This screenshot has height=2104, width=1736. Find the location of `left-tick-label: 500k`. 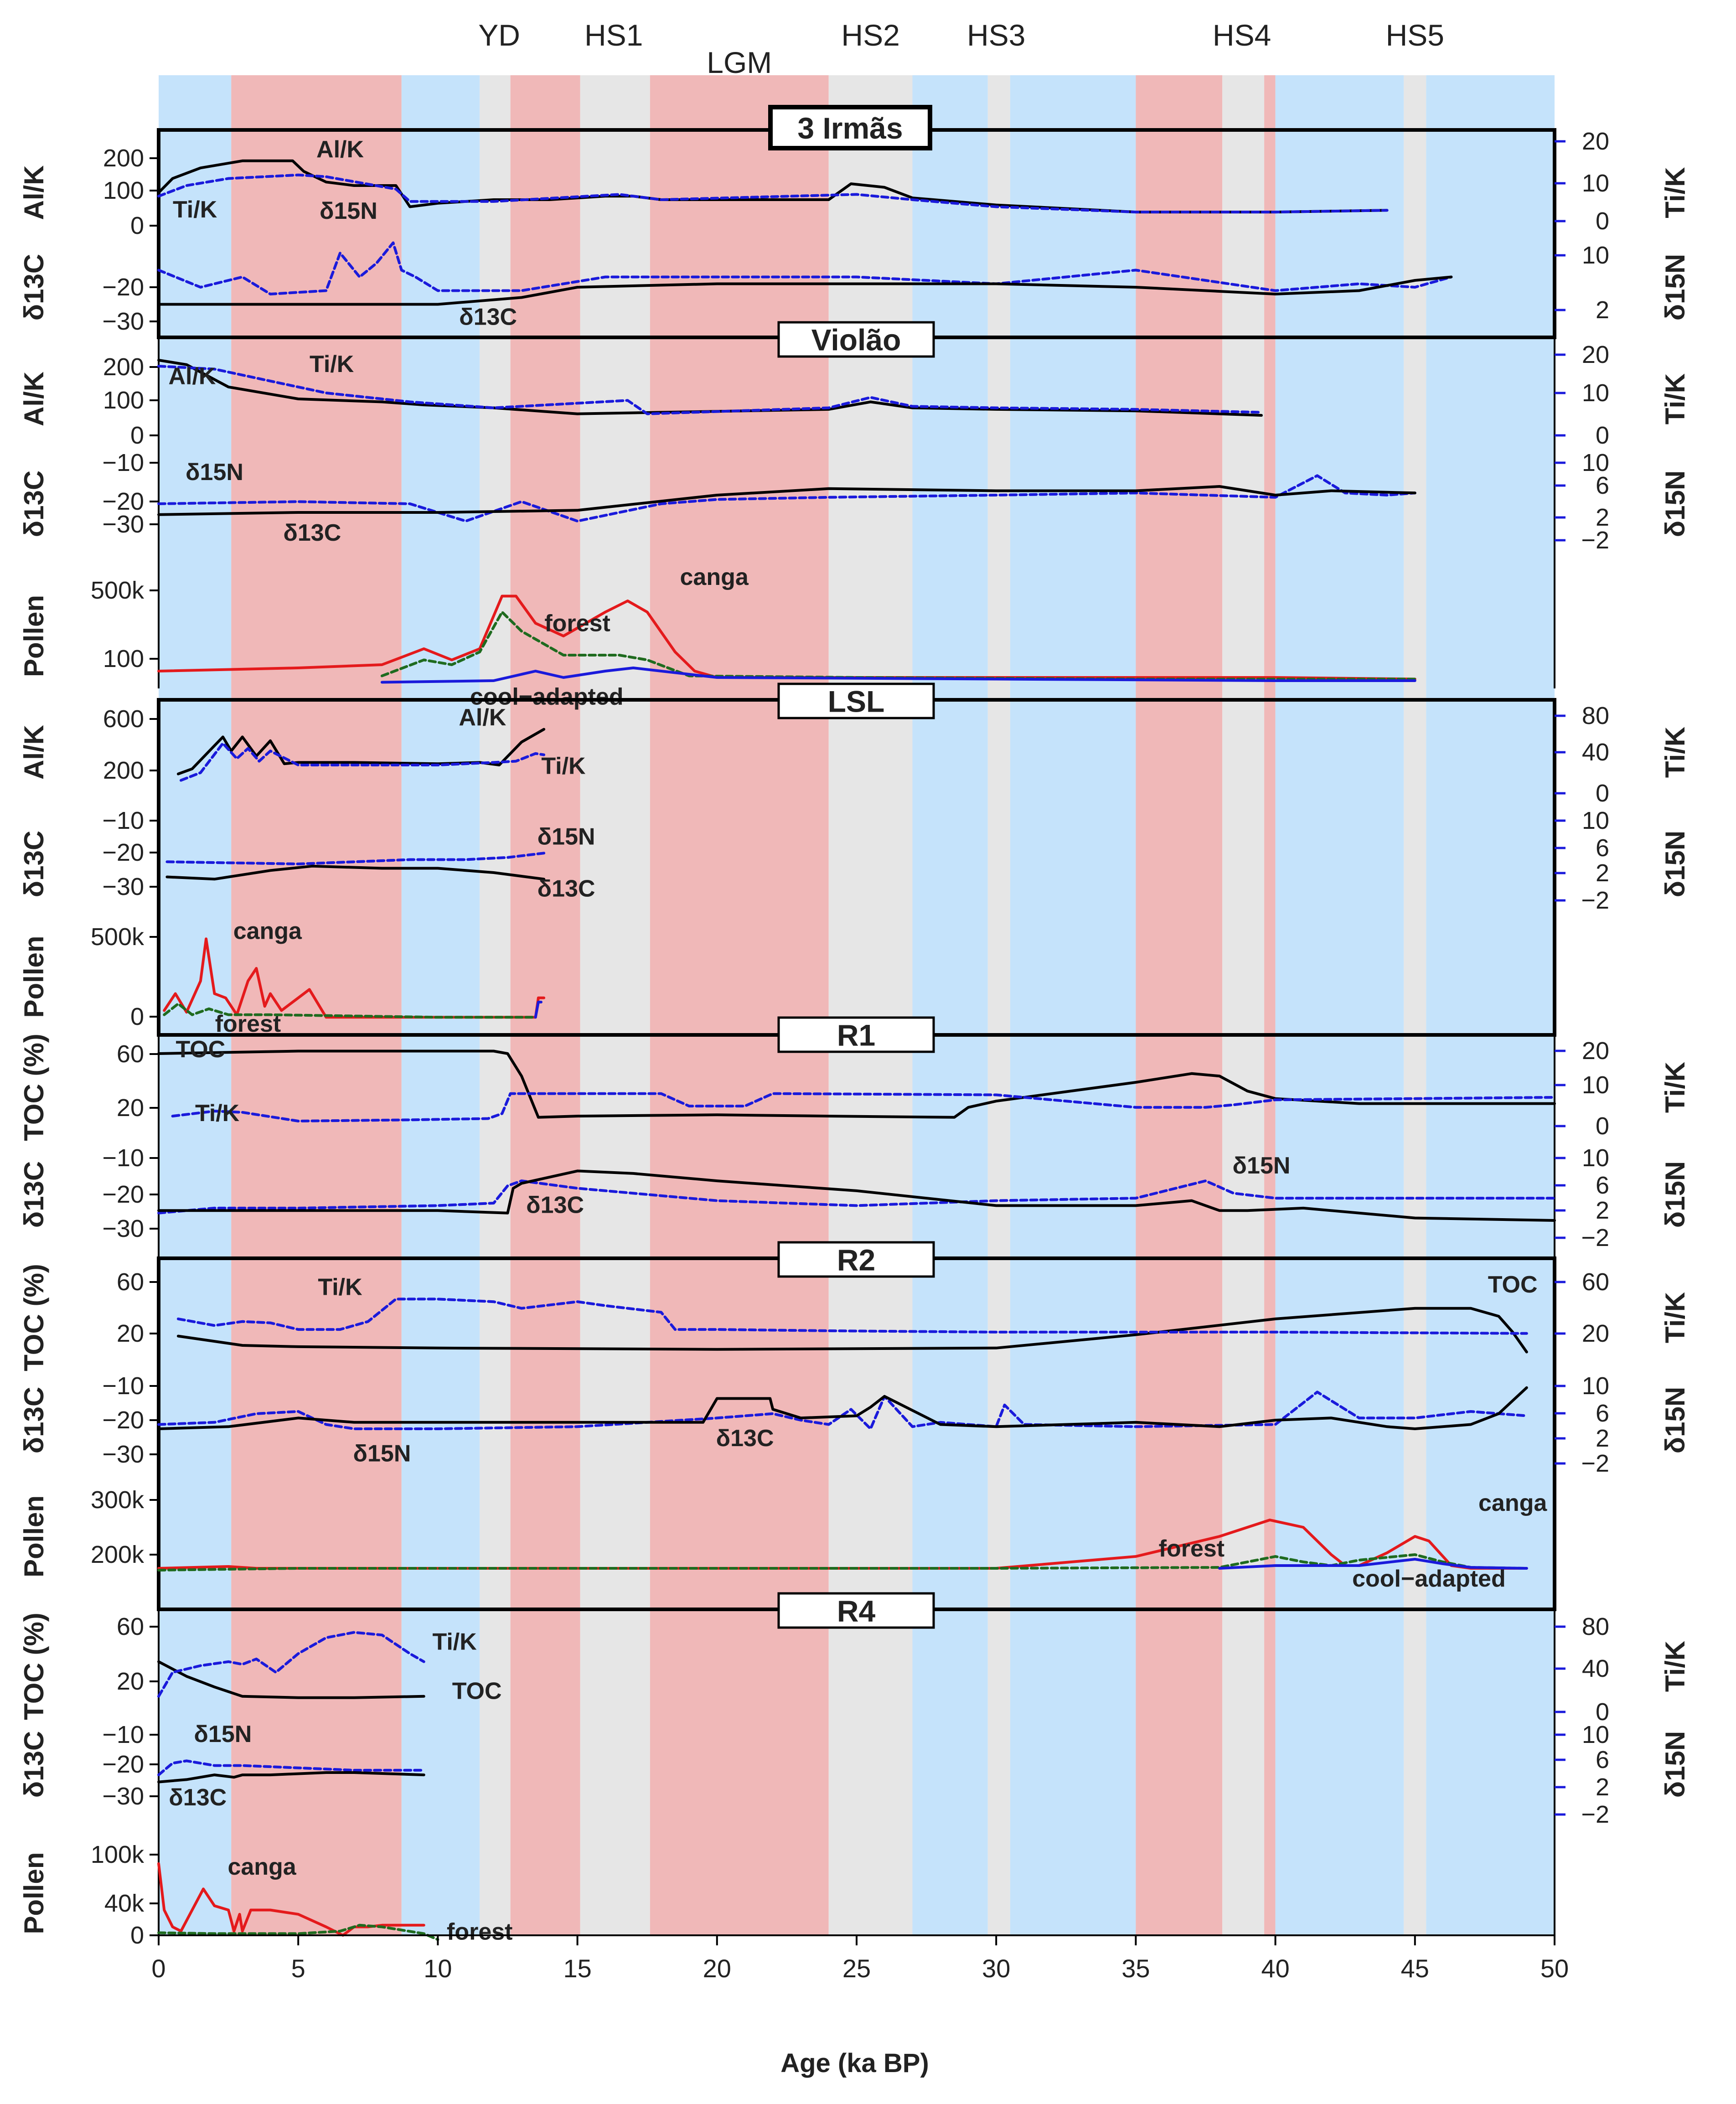

left-tick-label: 500k is located at coordinates (118, 937).